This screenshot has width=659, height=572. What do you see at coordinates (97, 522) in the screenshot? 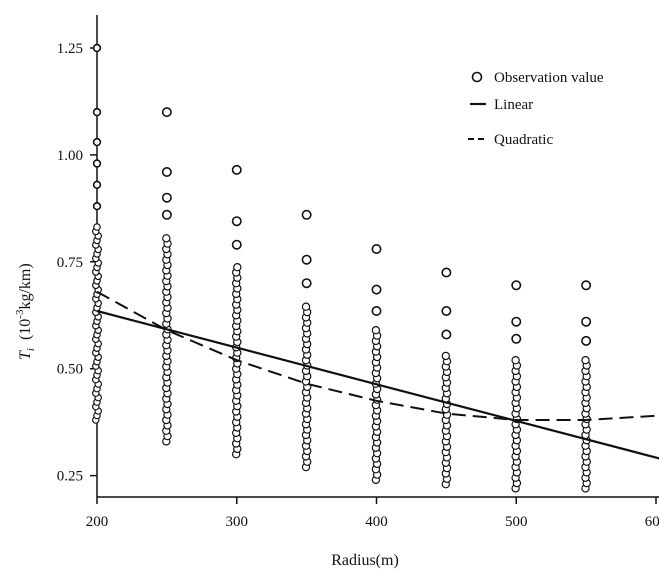
I see `x-tick-label: 200` at bounding box center [97, 522].